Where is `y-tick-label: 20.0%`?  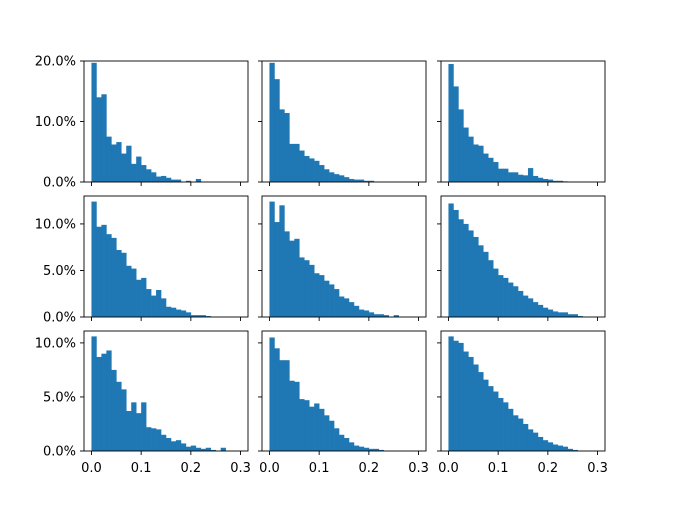
y-tick-label: 20.0% is located at coordinates (55, 62).